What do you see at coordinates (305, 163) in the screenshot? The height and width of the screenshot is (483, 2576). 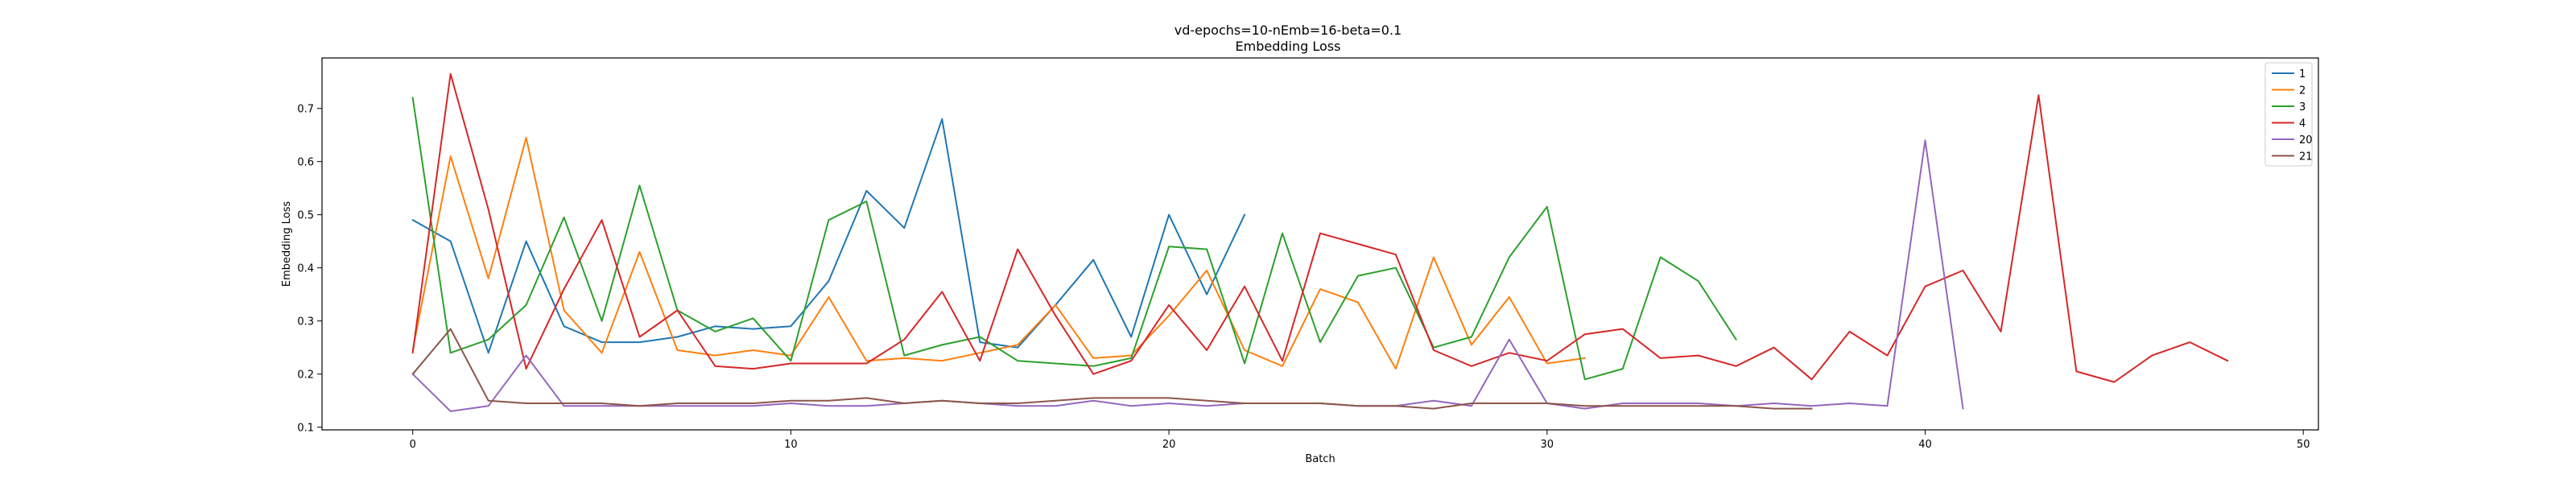 I see `y-tick-label: 0.6` at bounding box center [305, 163].